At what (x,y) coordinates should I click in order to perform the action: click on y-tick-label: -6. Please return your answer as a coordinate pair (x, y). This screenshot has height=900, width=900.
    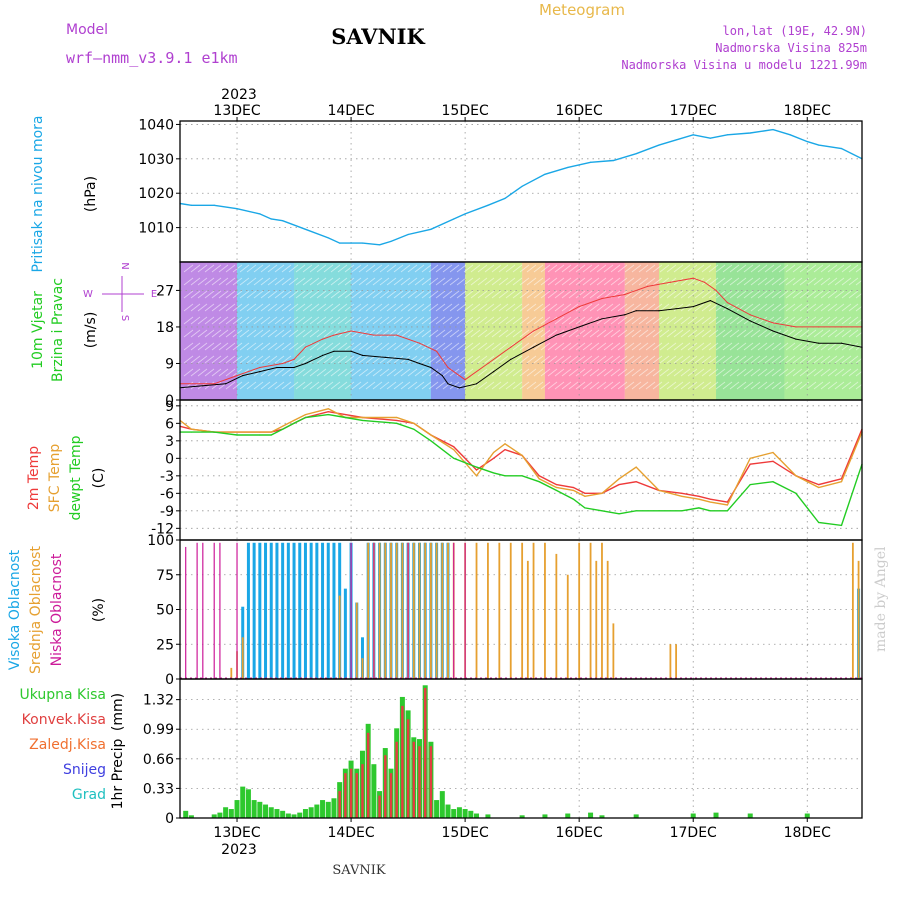
    Looking at the image, I should click on (167, 494).